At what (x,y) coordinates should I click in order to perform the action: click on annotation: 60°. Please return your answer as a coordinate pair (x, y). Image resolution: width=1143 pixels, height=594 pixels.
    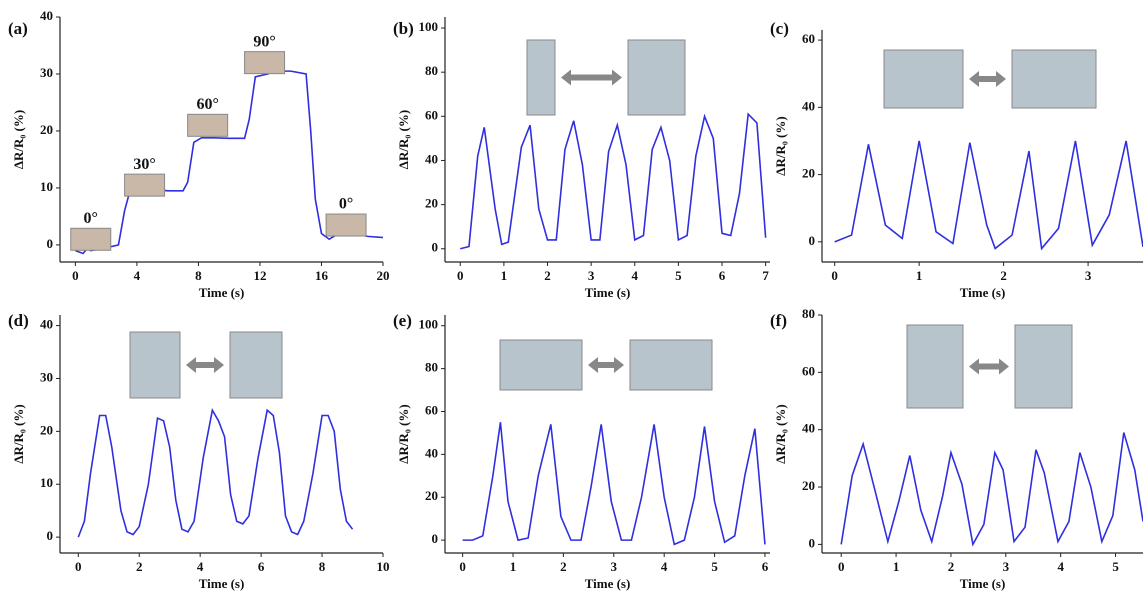
    Looking at the image, I should click on (207, 104).